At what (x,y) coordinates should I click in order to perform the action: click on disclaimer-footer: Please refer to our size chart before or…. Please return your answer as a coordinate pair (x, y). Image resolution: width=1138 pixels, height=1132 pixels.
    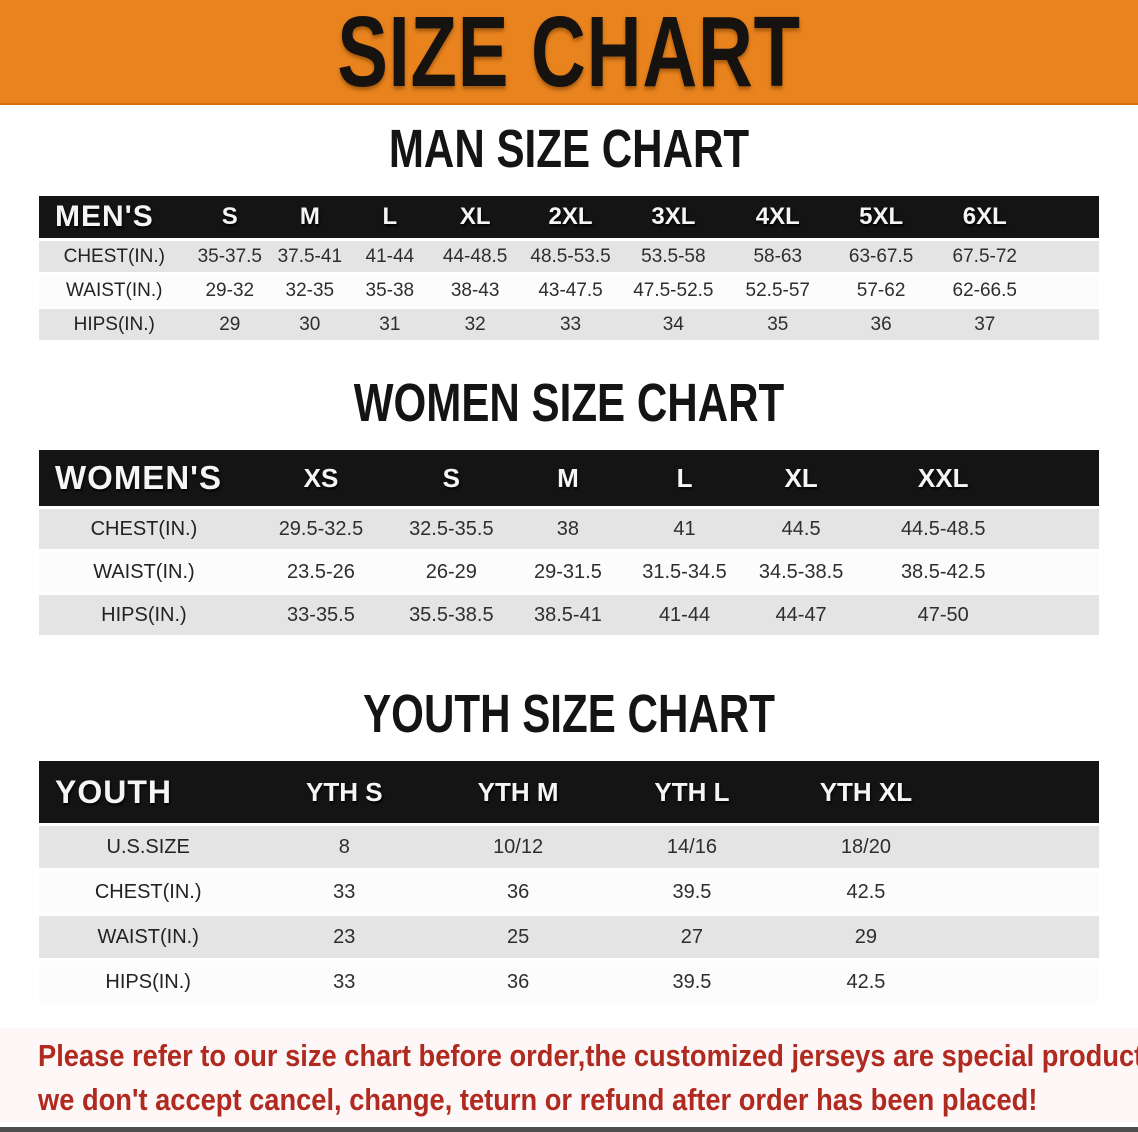
    Looking at the image, I should click on (569, 1075).